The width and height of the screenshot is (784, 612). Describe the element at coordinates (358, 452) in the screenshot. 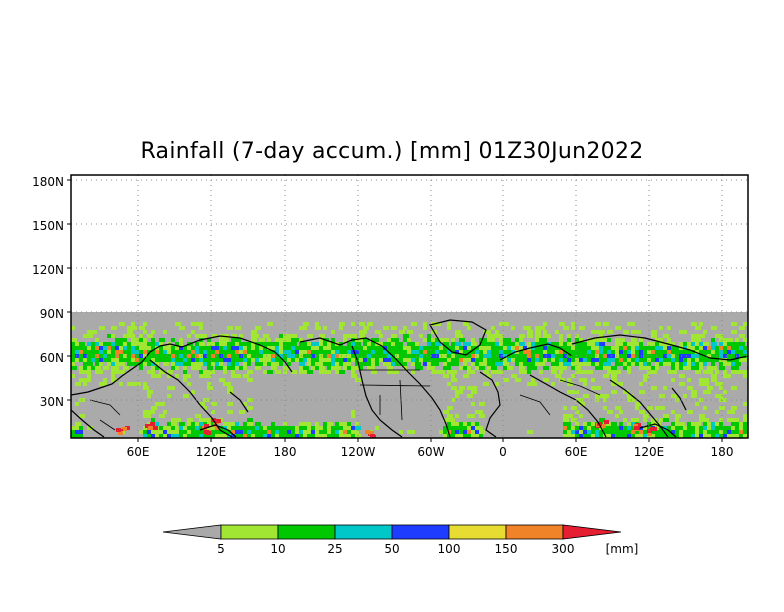

I see `x-tick-label-120w: 120W` at that location.